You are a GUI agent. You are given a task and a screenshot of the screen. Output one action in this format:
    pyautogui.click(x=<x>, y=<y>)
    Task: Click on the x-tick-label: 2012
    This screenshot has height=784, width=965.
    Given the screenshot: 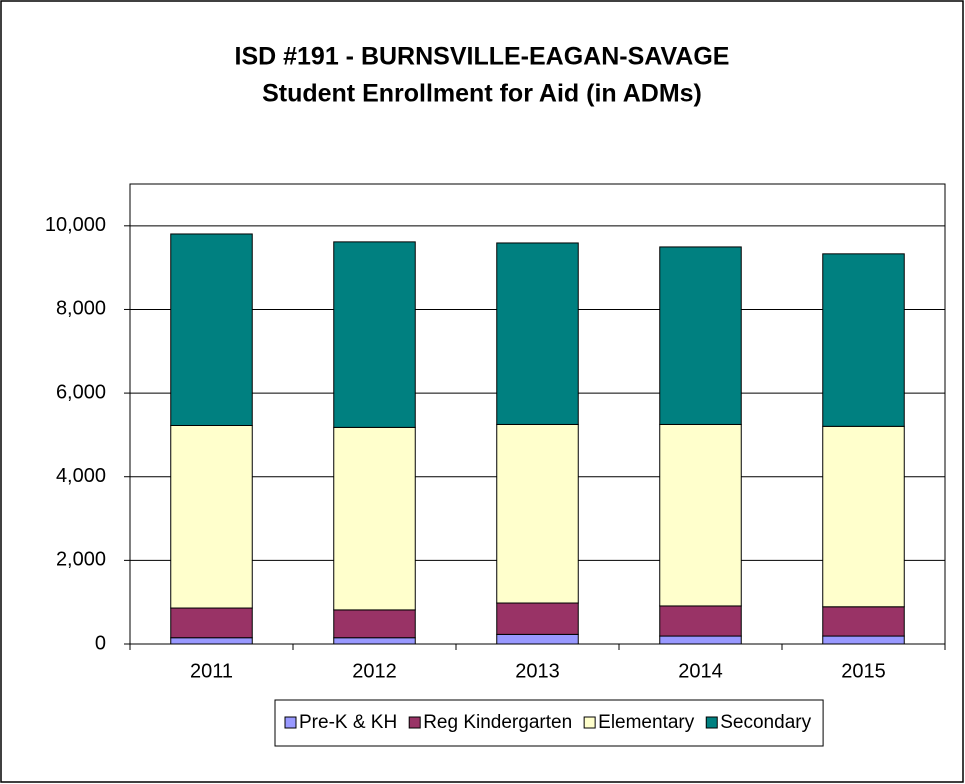 What is the action you would take?
    pyautogui.click(x=374, y=671)
    